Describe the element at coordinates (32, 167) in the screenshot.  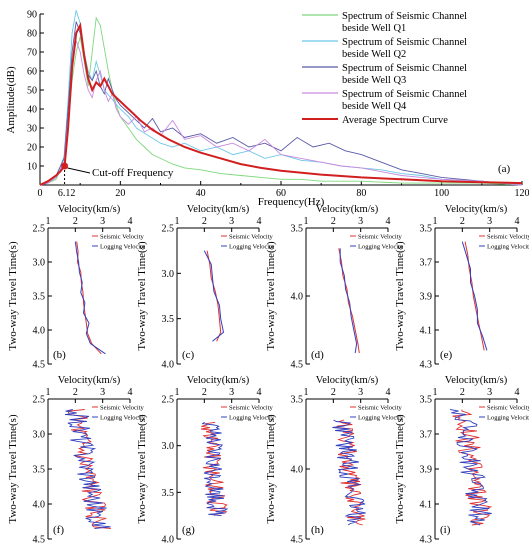
I see `y-tick-label: 10` at that location.